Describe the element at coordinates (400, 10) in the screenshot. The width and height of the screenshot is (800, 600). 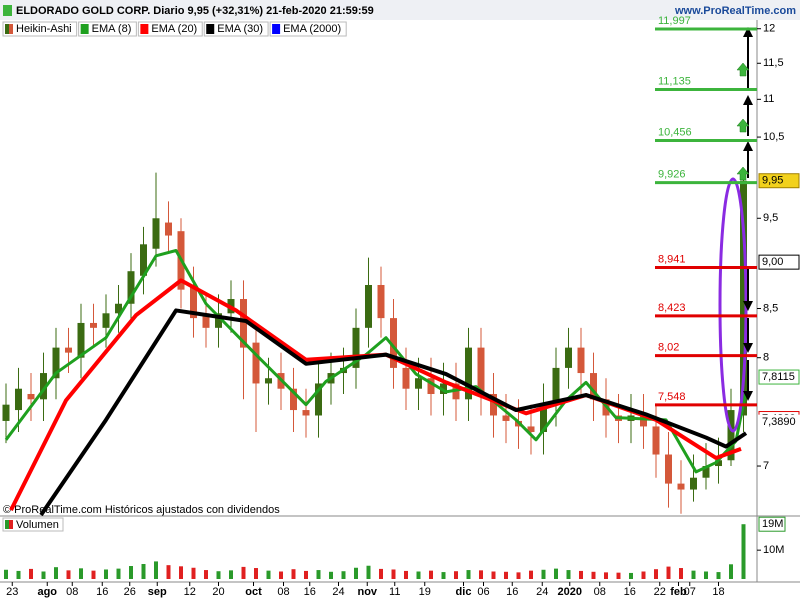
I see `header-bar` at that location.